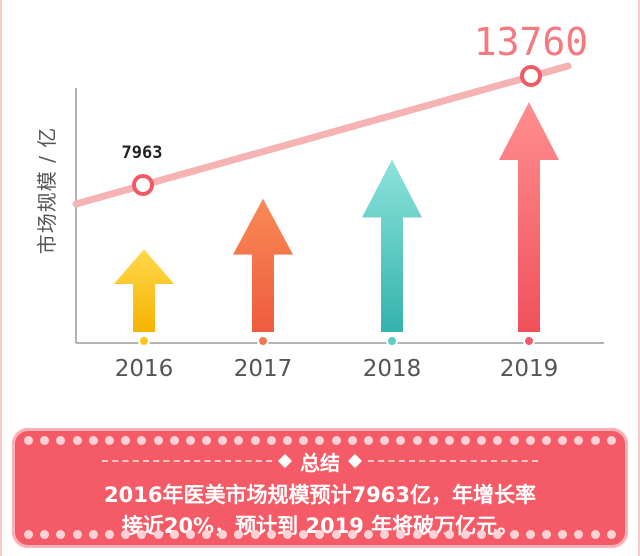 This screenshot has height=556, width=640. I want to click on summary-line-1: 2016年医美市场规模预计7963亿，年增长率, so click(320, 495).